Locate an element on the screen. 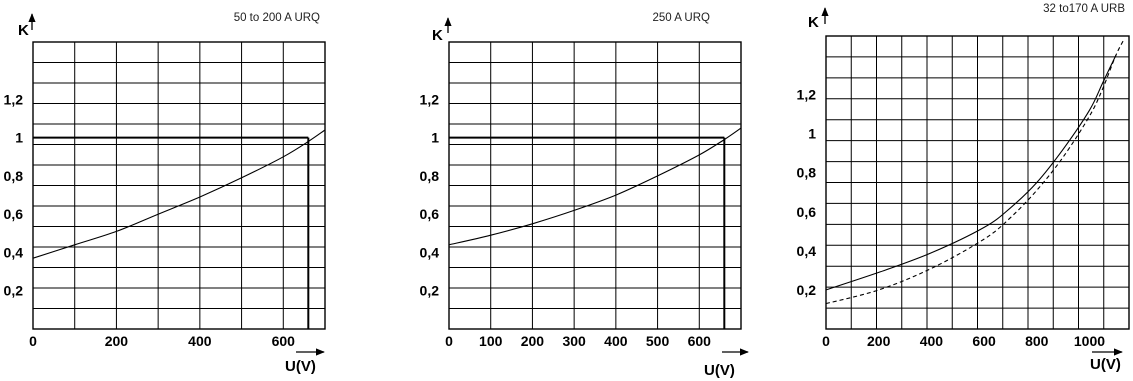 This screenshot has height=381, width=1133. chart-title: 32 to170 A URB is located at coordinates (1084, 9).